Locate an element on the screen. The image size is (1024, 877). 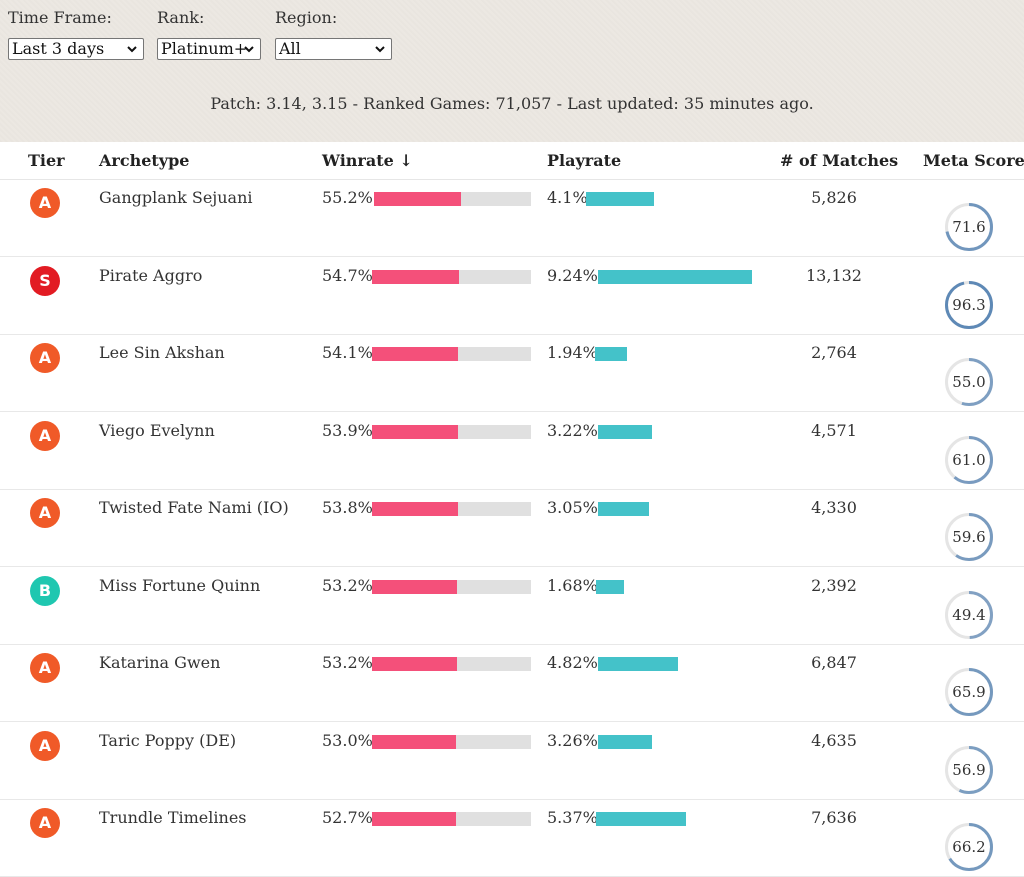
time-frame-value: Last 3 days is located at coordinates (58, 48).